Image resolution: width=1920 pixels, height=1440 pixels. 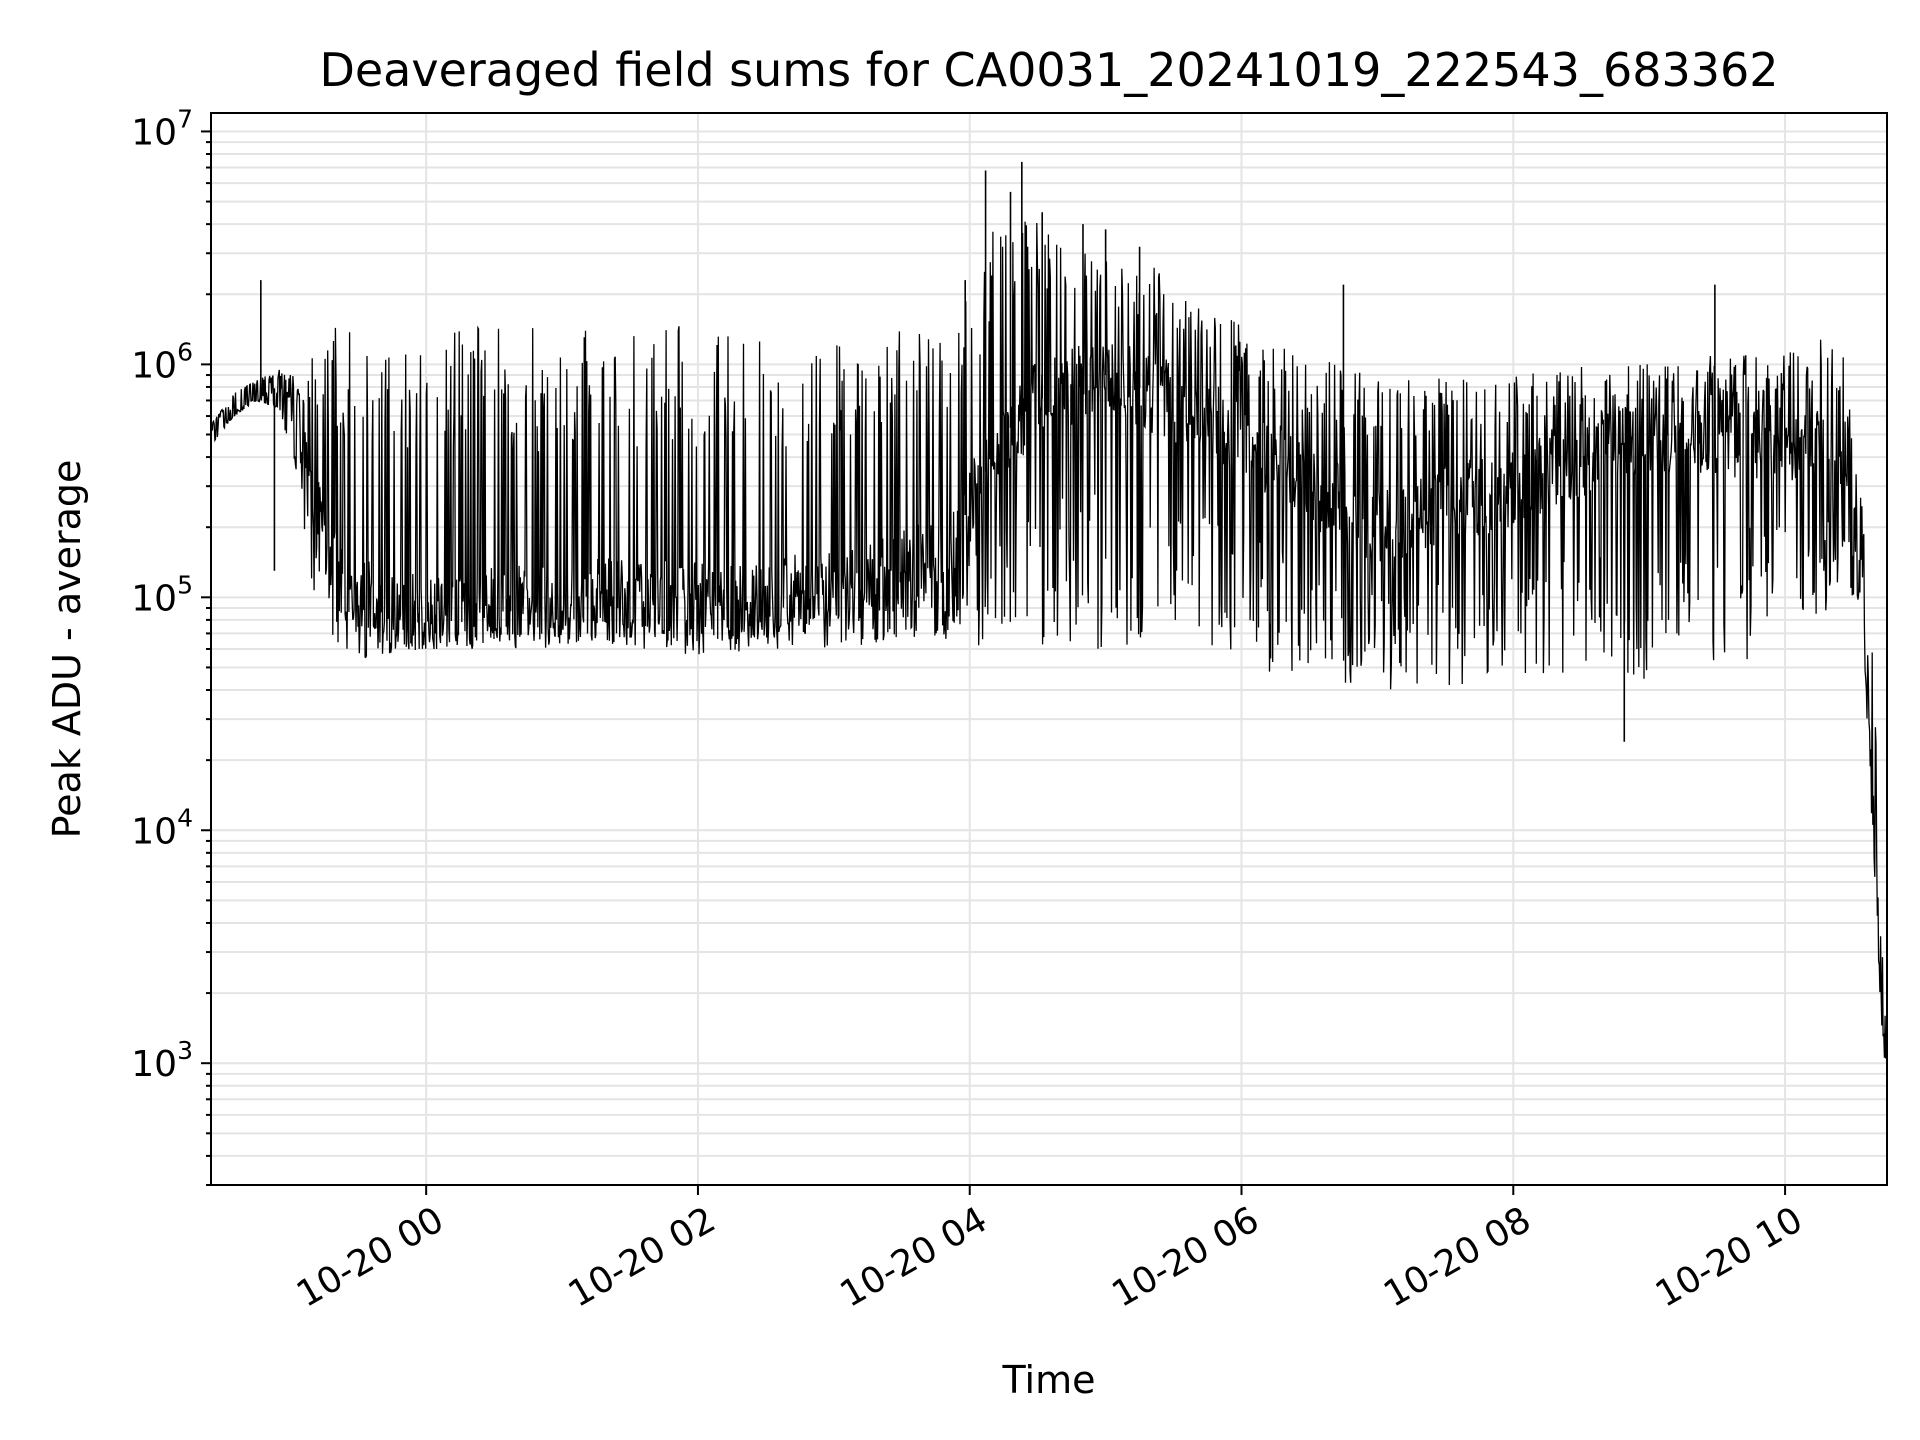 What do you see at coordinates (162, 361) in the screenshot?
I see `y-tick-label: 10⁶` at bounding box center [162, 361].